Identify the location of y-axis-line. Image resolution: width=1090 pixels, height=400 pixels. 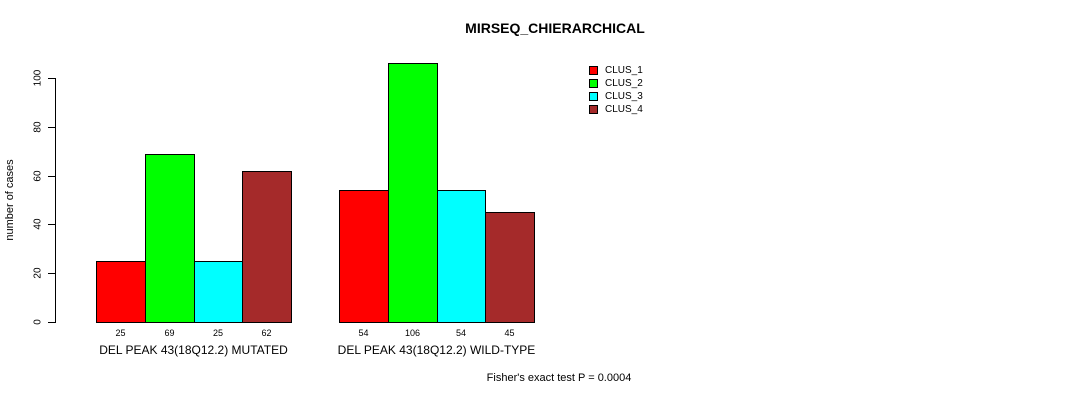
(55, 200).